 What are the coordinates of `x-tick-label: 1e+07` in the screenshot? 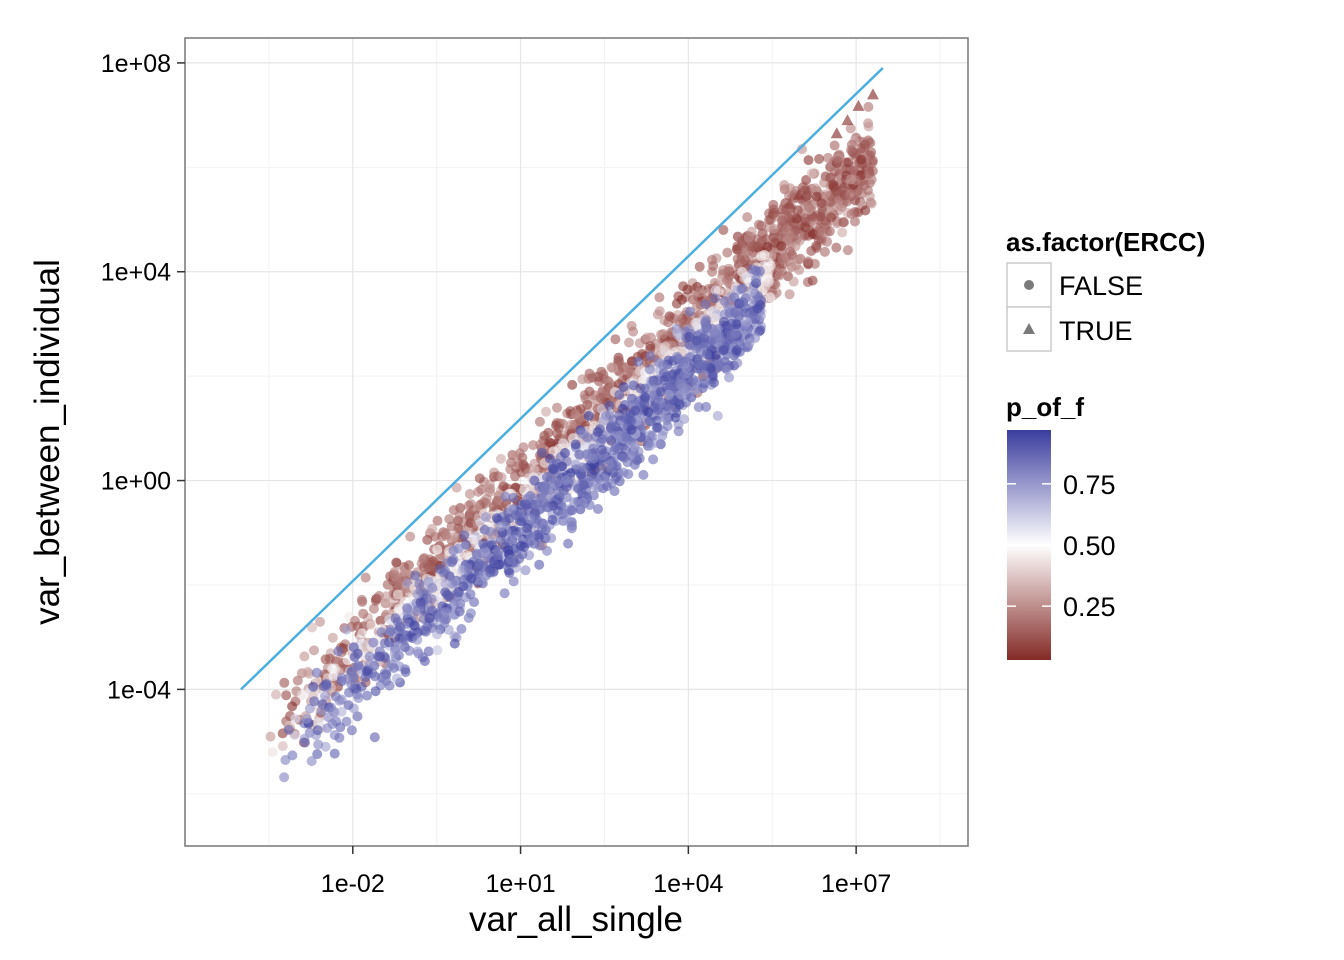 It's located at (856, 884).